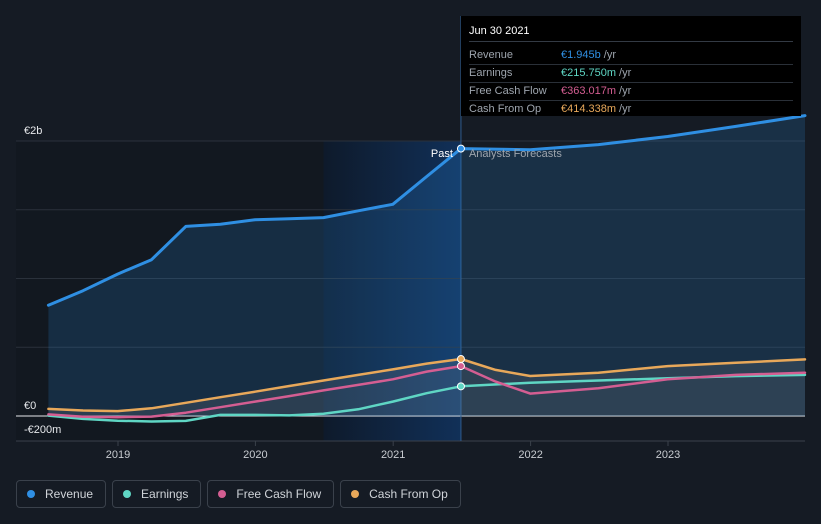 This screenshot has height=524, width=821. What do you see at coordinates (460, 366) in the screenshot?
I see `free-cash-flow-marker` at bounding box center [460, 366].